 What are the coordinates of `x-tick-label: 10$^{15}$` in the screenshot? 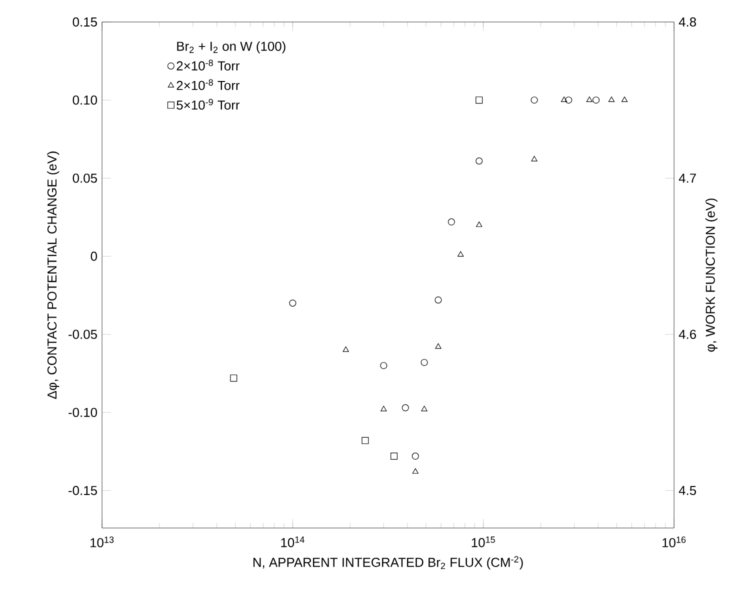 It's located at (483, 542).